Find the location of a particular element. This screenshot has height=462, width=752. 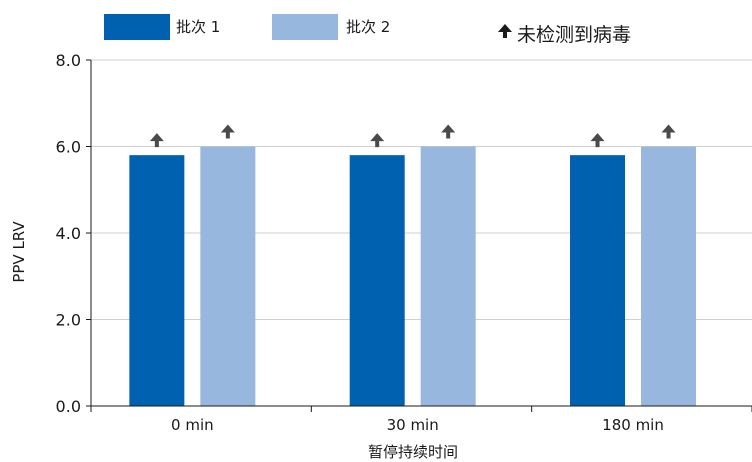

y-tick-label: 4.0 is located at coordinates (68, 233).